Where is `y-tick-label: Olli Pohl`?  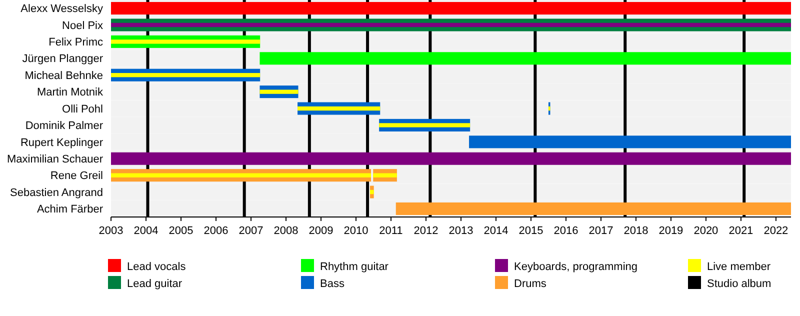
y-tick-label: Olli Pohl is located at coordinates (82, 109).